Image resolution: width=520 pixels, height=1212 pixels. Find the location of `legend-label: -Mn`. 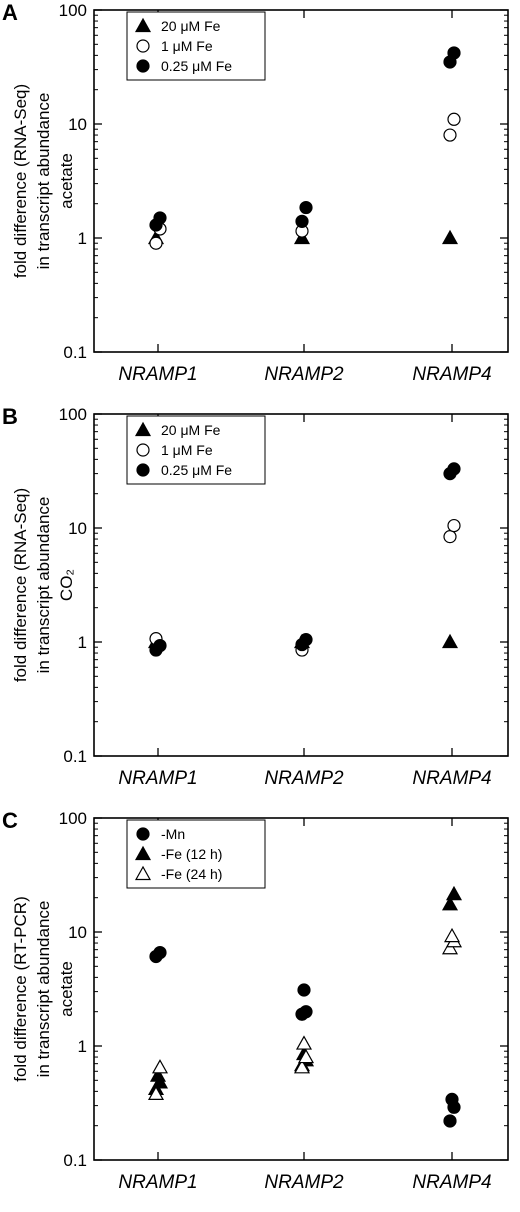

legend-label: -Mn is located at coordinates (173, 834).